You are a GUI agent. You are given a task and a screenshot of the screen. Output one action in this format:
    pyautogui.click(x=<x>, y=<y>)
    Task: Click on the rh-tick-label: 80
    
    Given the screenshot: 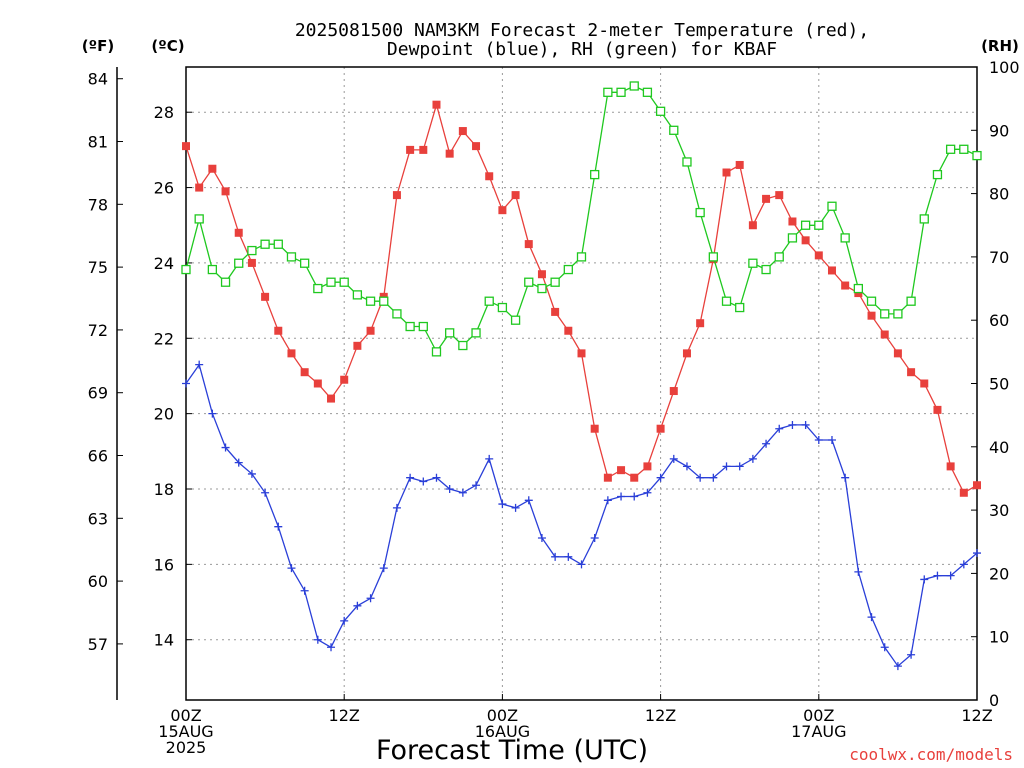 What is the action you would take?
    pyautogui.click(x=999, y=194)
    